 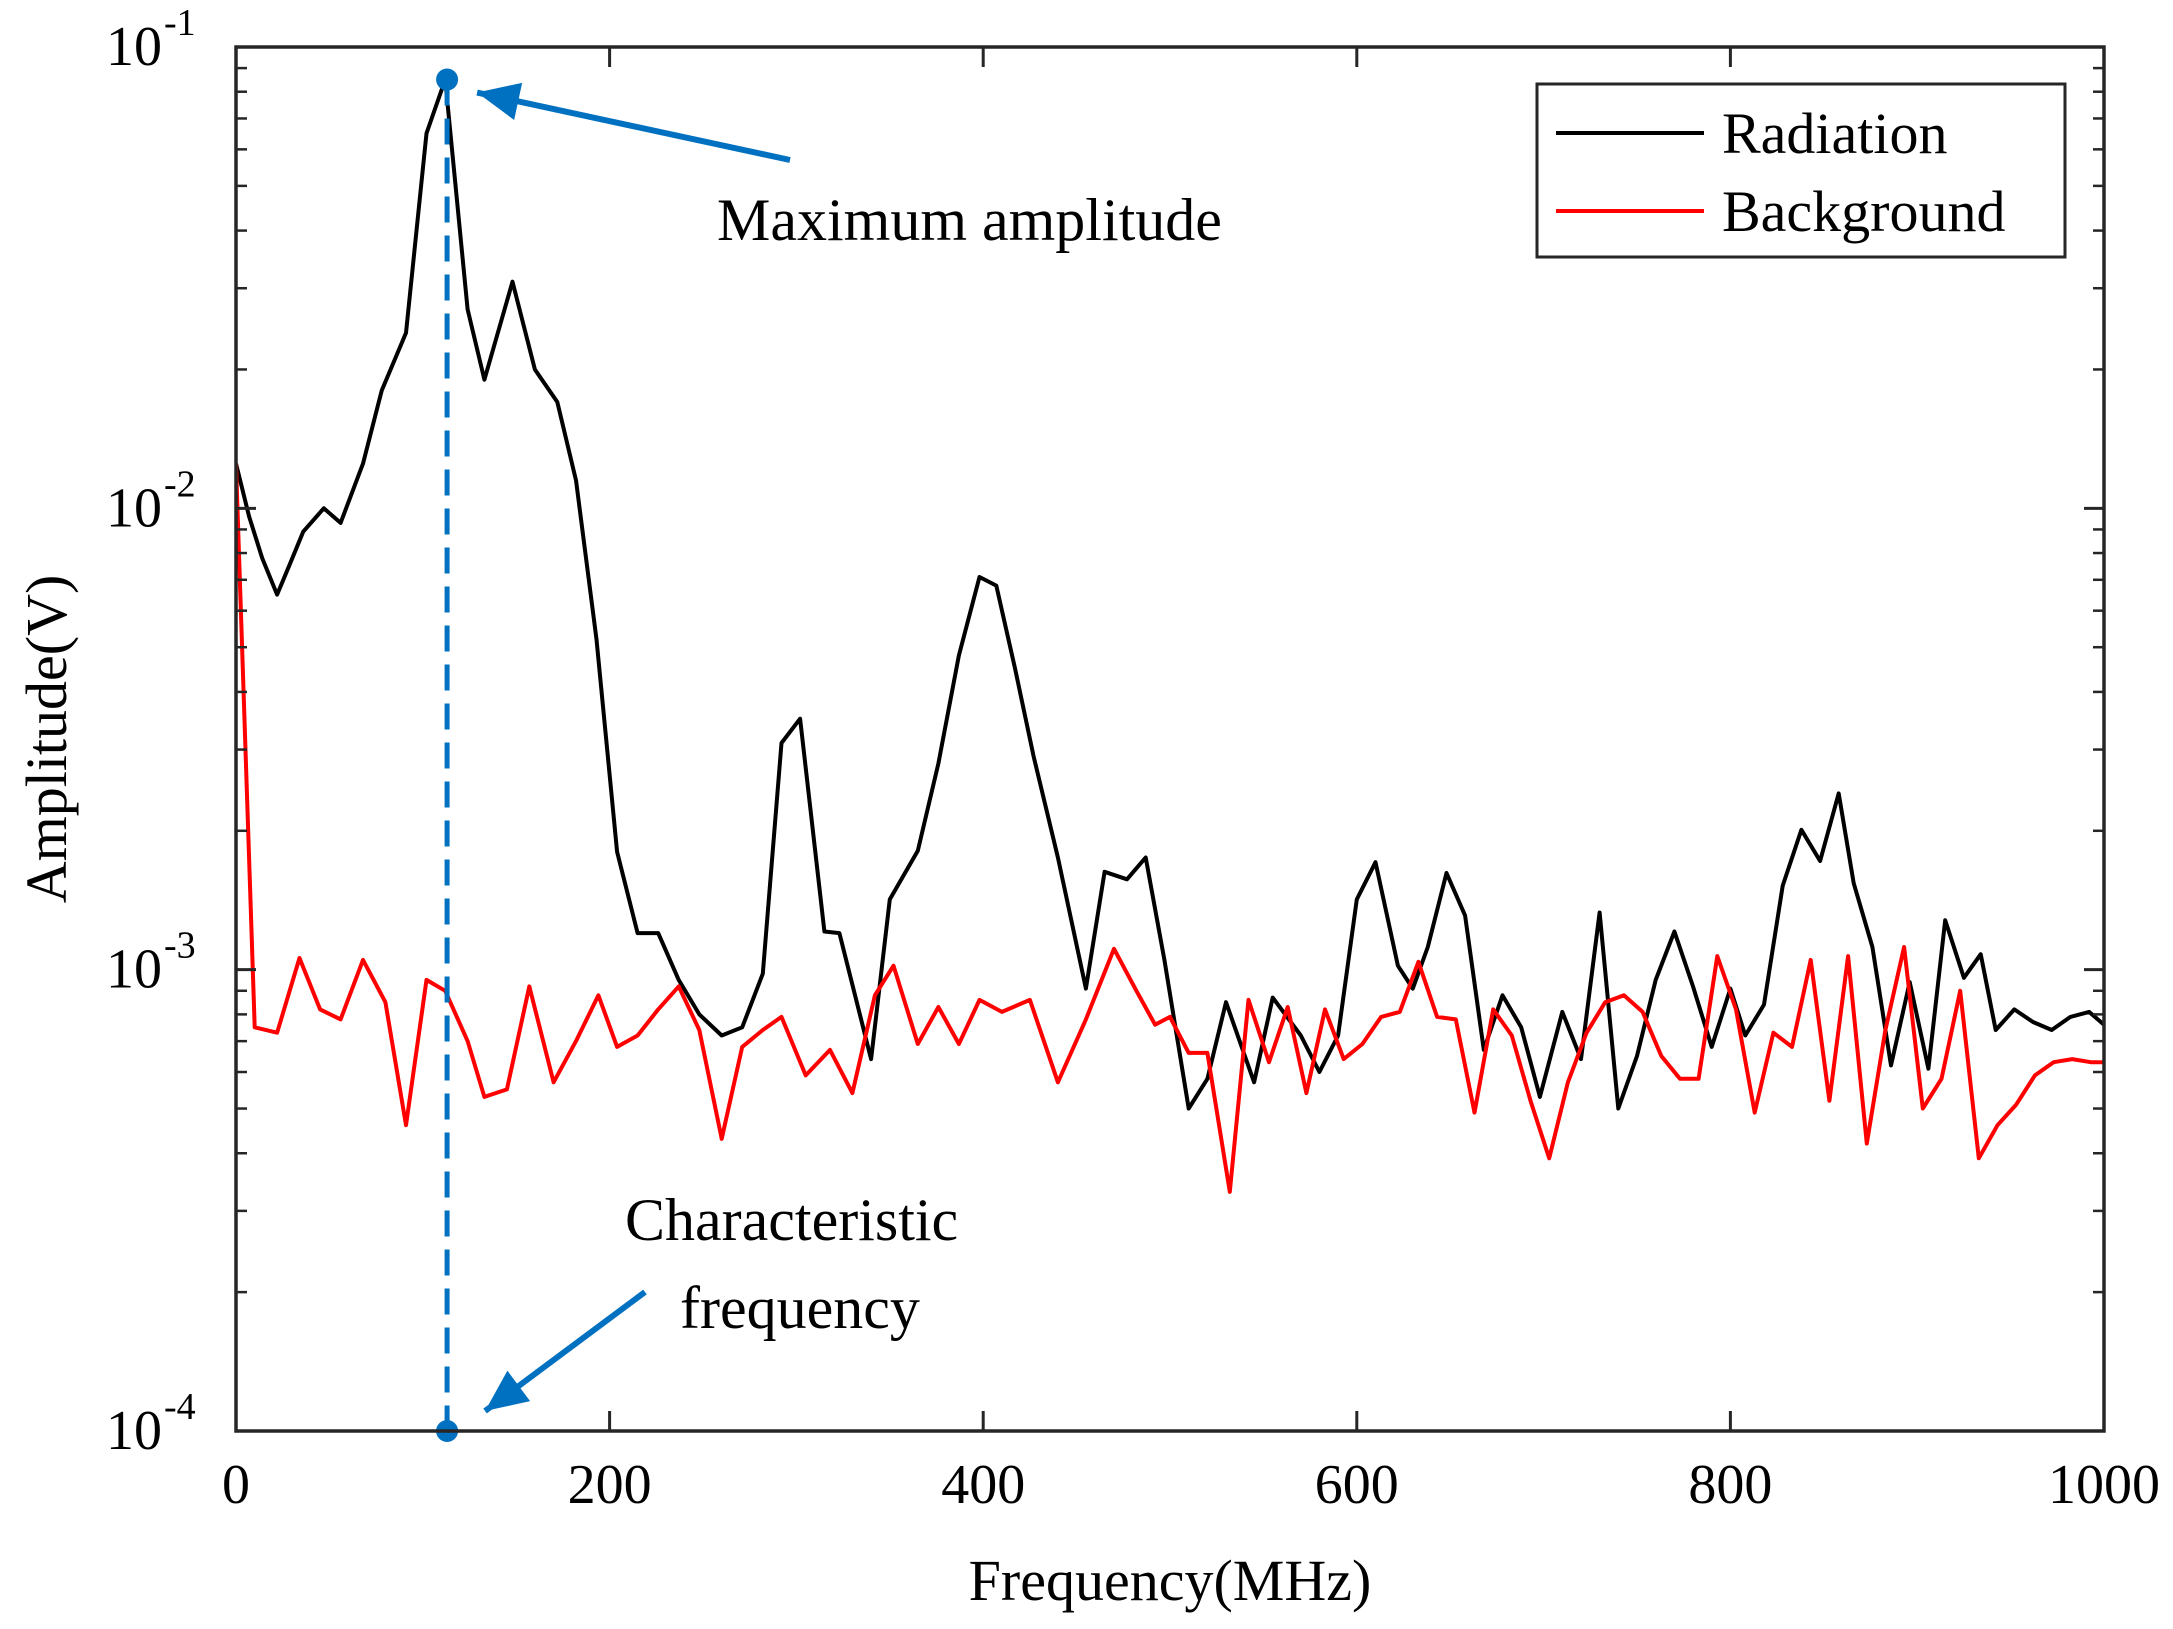 I want to click on x-tick-label: 600, so click(x=1357, y=1485).